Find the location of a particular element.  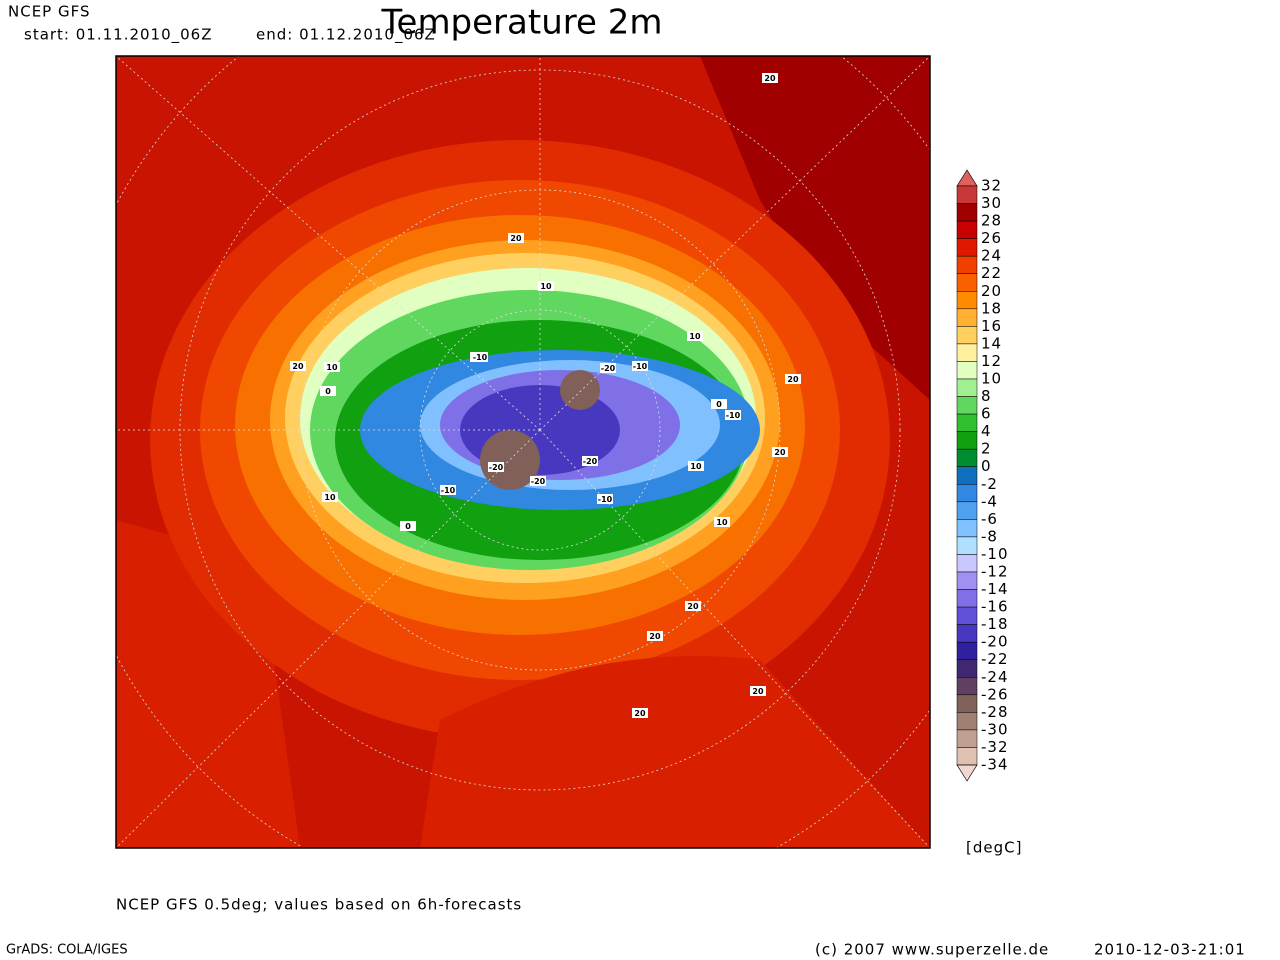

colorbar-label: -28 is located at coordinates (995, 712).